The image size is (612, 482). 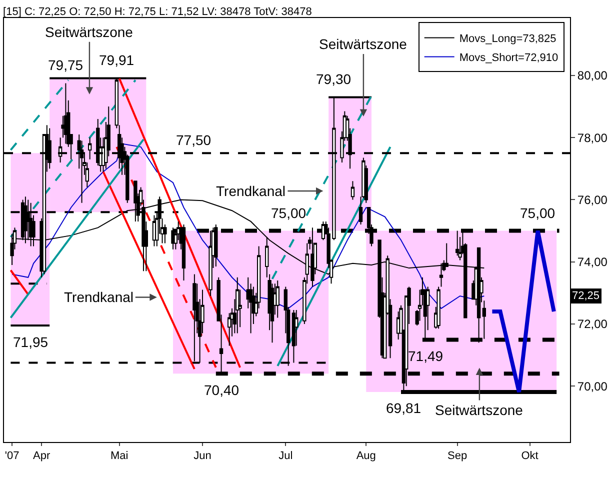 What do you see at coordinates (426, 356) in the screenshot?
I see `annotation: 71,49` at bounding box center [426, 356].